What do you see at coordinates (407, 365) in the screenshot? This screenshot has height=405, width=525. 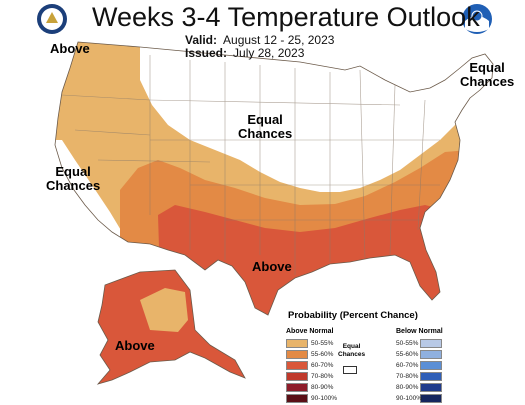 I see `legend-below-item-label: 60-70%` at bounding box center [407, 365].